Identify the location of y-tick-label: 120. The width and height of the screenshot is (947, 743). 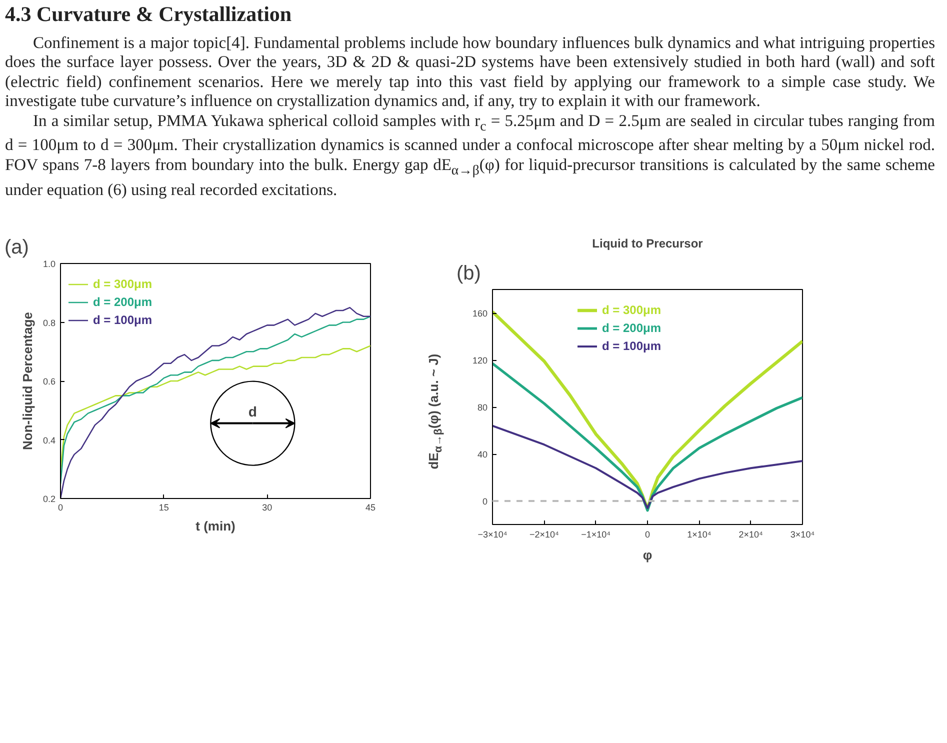
(480, 361).